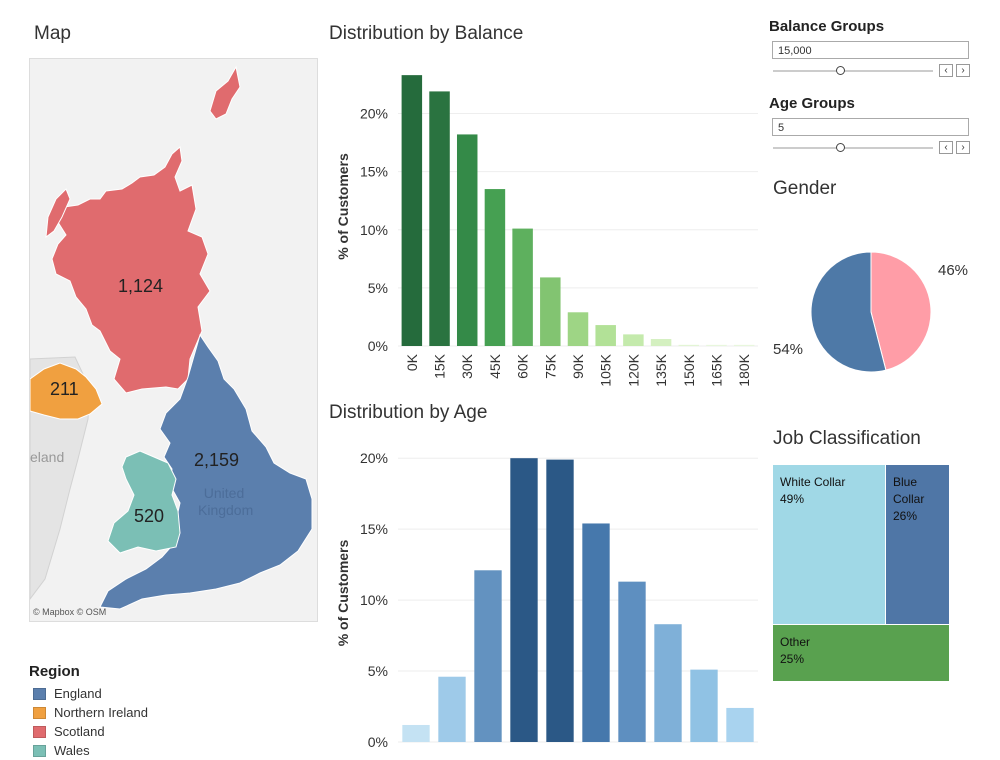  I want to click on treemap-cell-pct: 49%, so click(792, 499).